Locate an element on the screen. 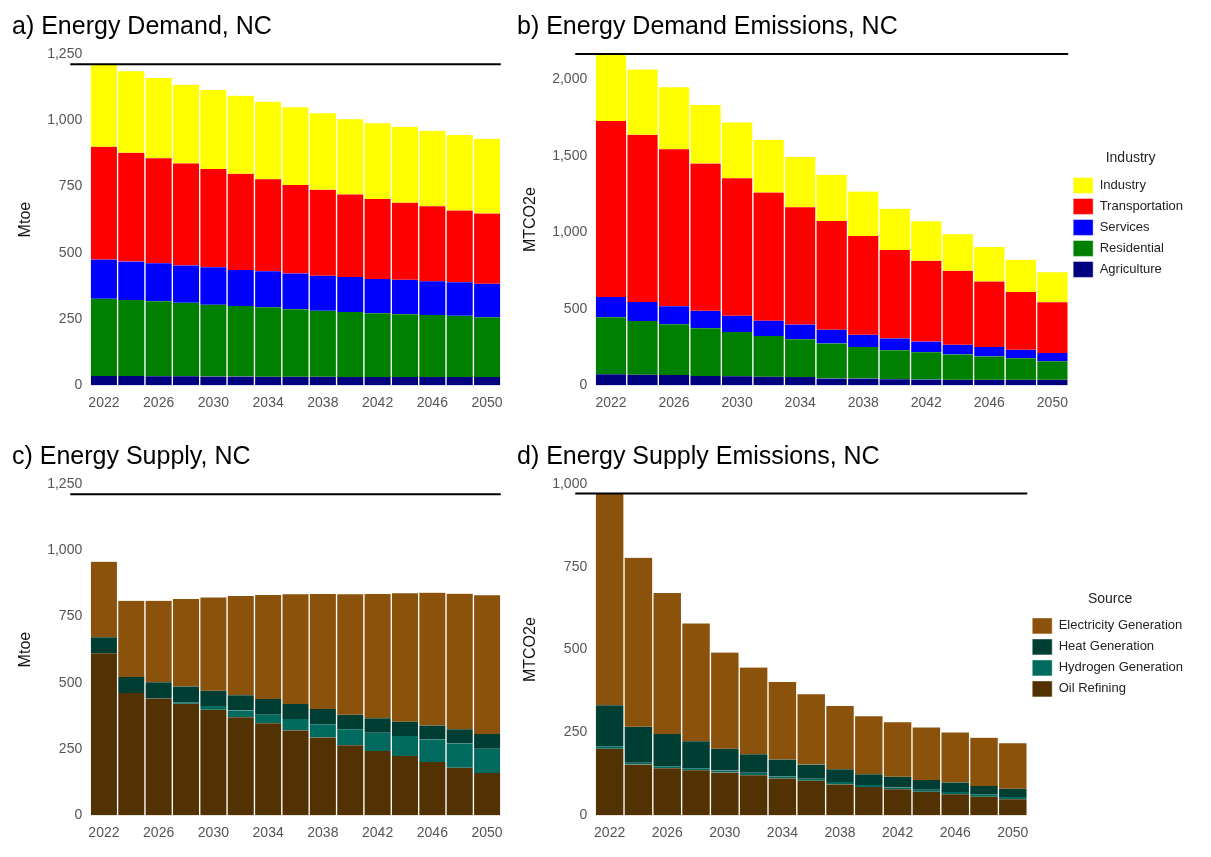  legend-label: Industry is located at coordinates (1123, 184).